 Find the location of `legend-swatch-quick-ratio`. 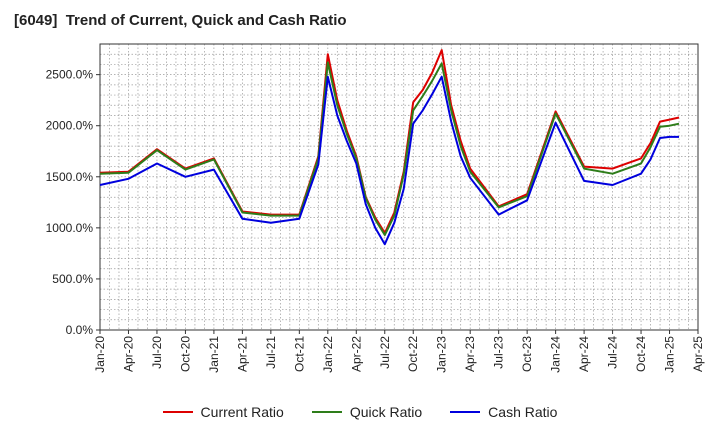

legend-swatch-quick-ratio is located at coordinates (326, 412).